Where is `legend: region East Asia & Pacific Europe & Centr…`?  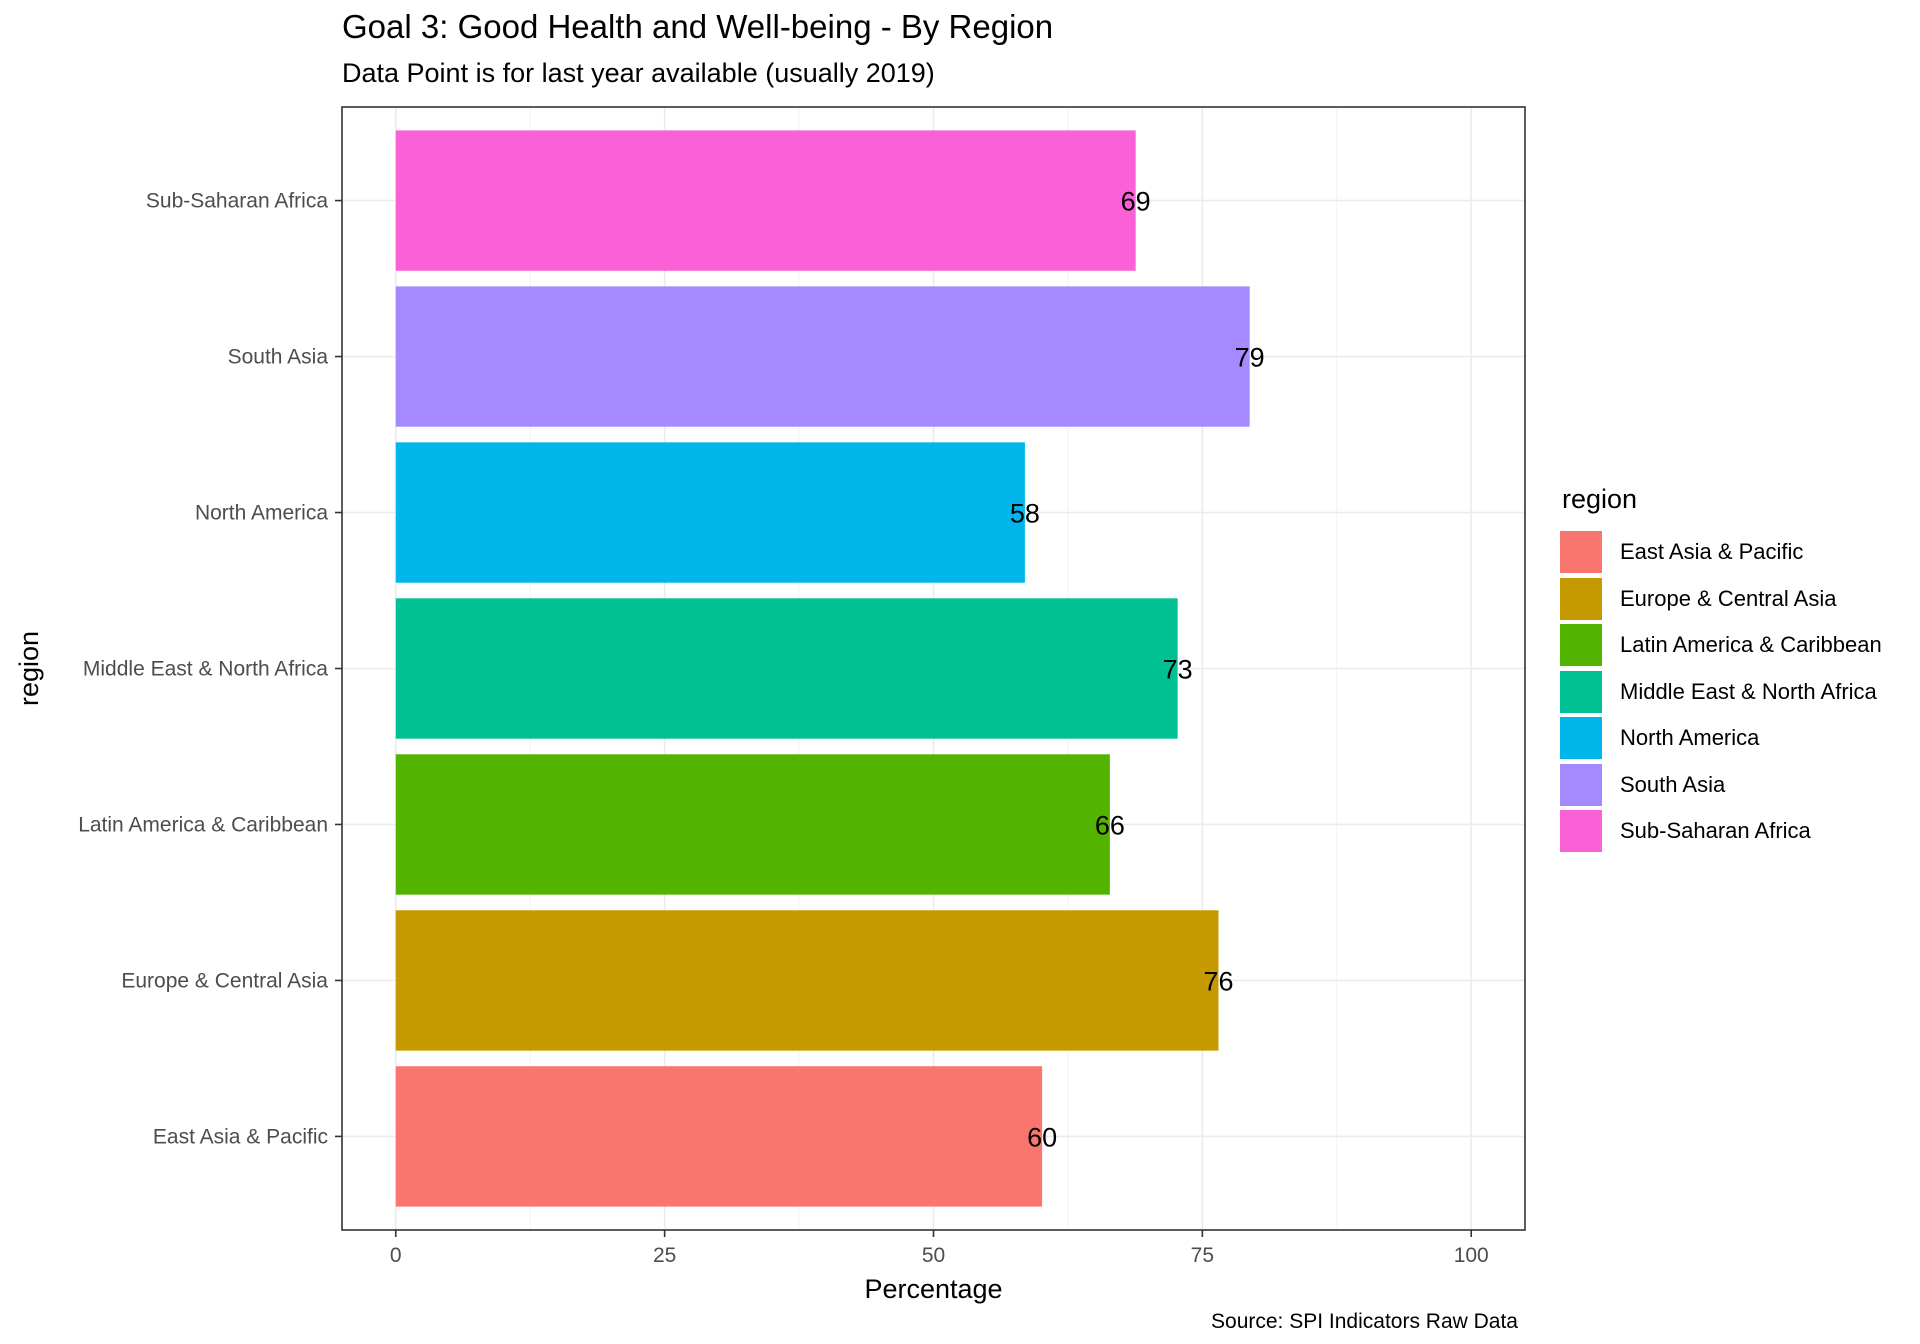
legend: region East Asia & Pacific Europe & Centr… is located at coordinates (1721, 669).